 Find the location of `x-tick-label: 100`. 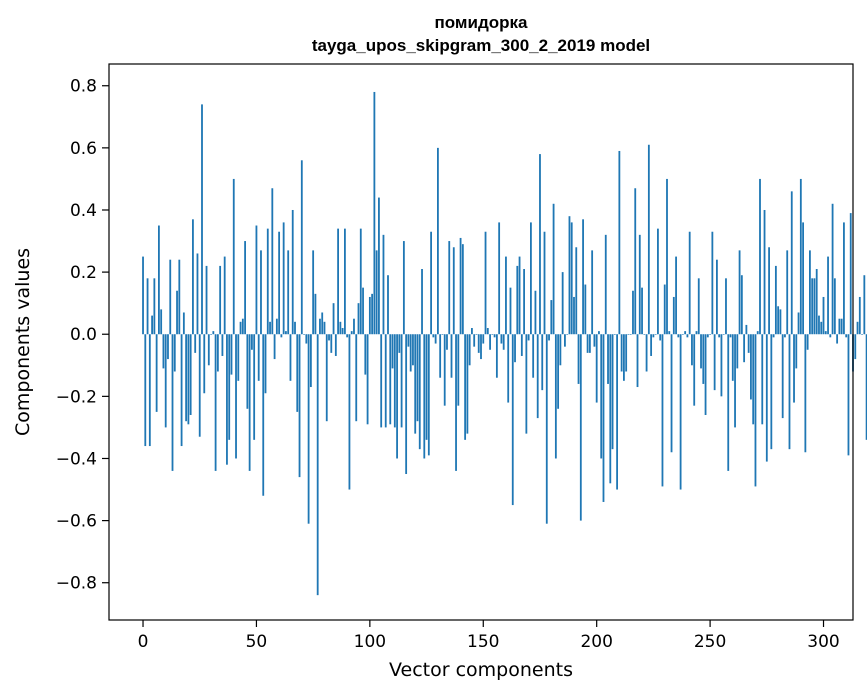

x-tick-label: 100 is located at coordinates (370, 642).